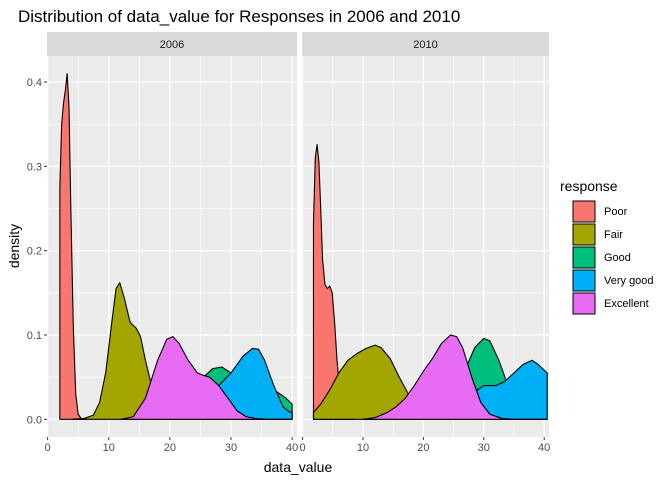 The height and width of the screenshot is (480, 672). Describe the element at coordinates (584, 257) in the screenshot. I see `legend-key-good` at that location.